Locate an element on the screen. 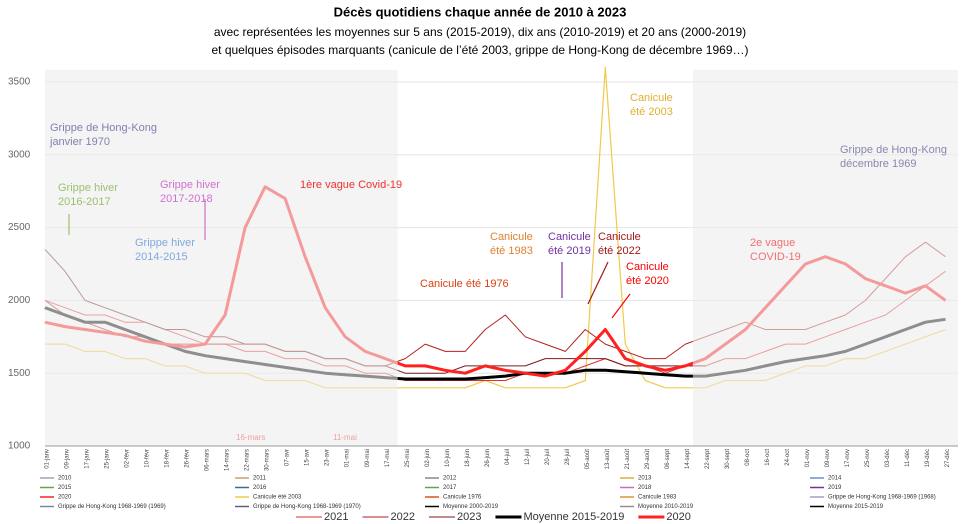 The width and height of the screenshot is (961, 524). x-tick-label: 22-mars is located at coordinates (248, 460).